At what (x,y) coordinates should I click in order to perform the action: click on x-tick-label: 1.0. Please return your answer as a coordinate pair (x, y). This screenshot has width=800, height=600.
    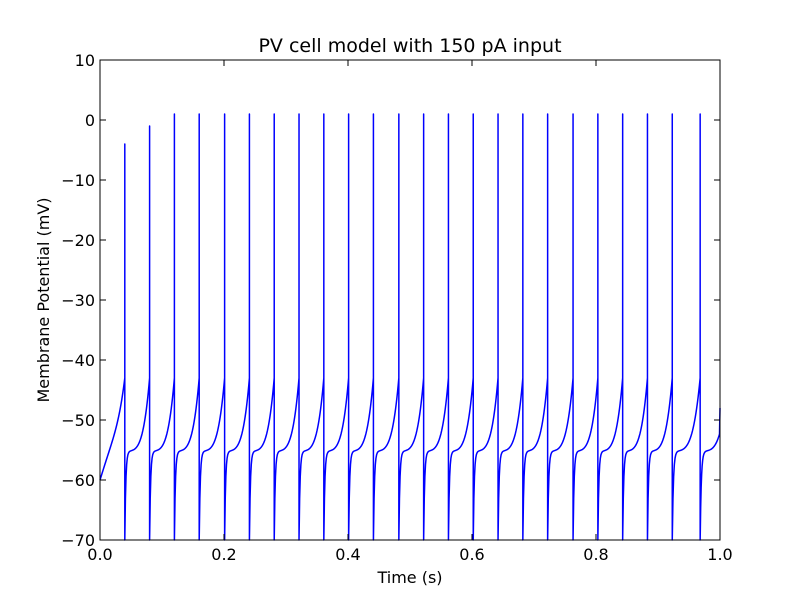
    Looking at the image, I should click on (719, 554).